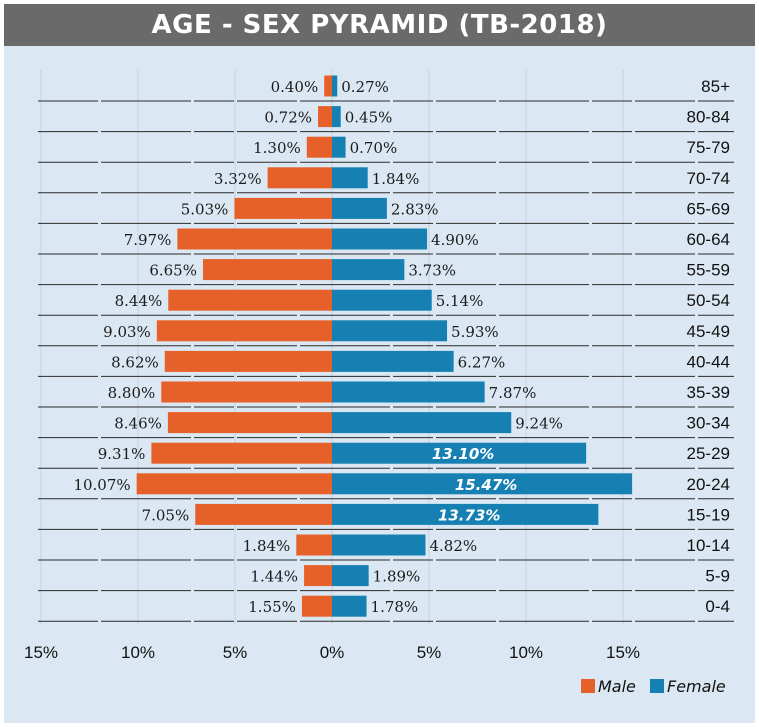 This screenshot has height=727, width=759. Describe the element at coordinates (455, 240) in the screenshot. I see `female-value-label: 4.90%` at that location.